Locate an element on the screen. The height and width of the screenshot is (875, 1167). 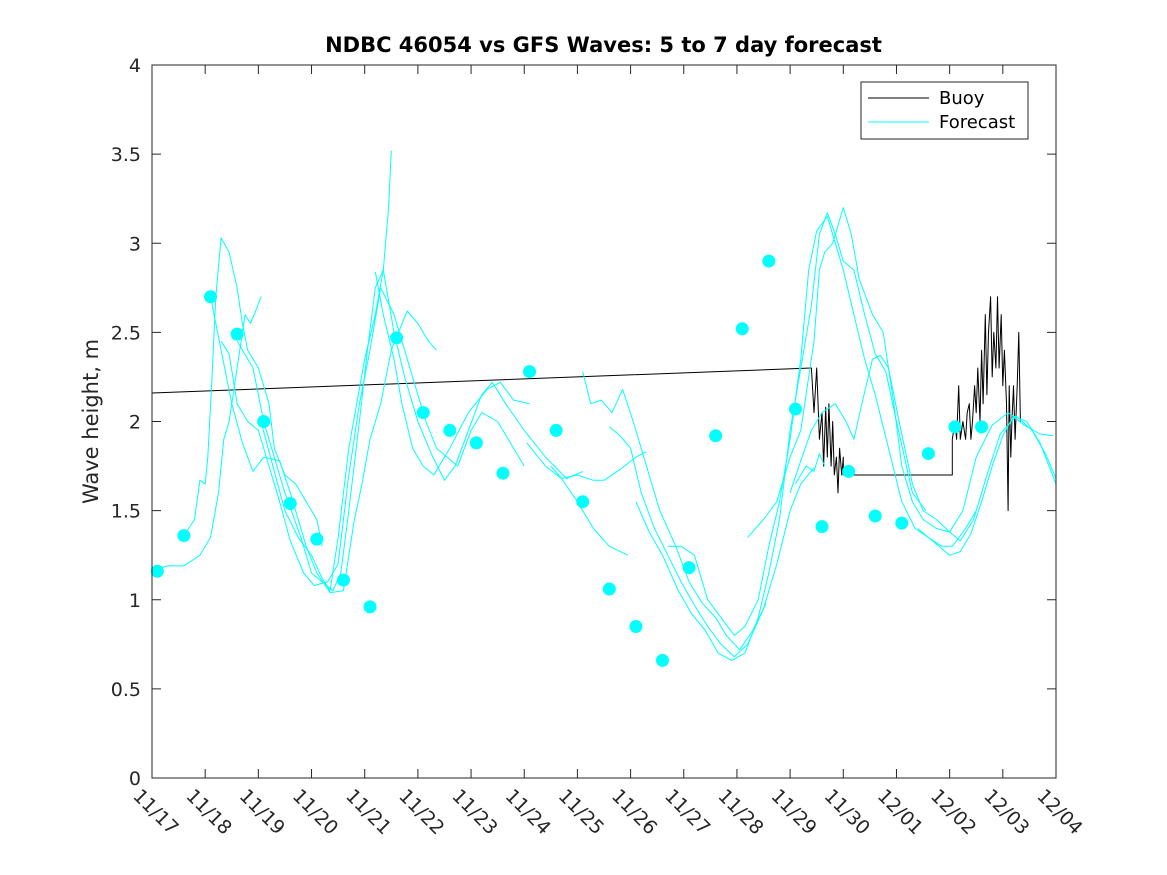
y-tick-labels: 0 0.5 1 1.5 2 2.5 3 3.5 4 is located at coordinates (126, 422).